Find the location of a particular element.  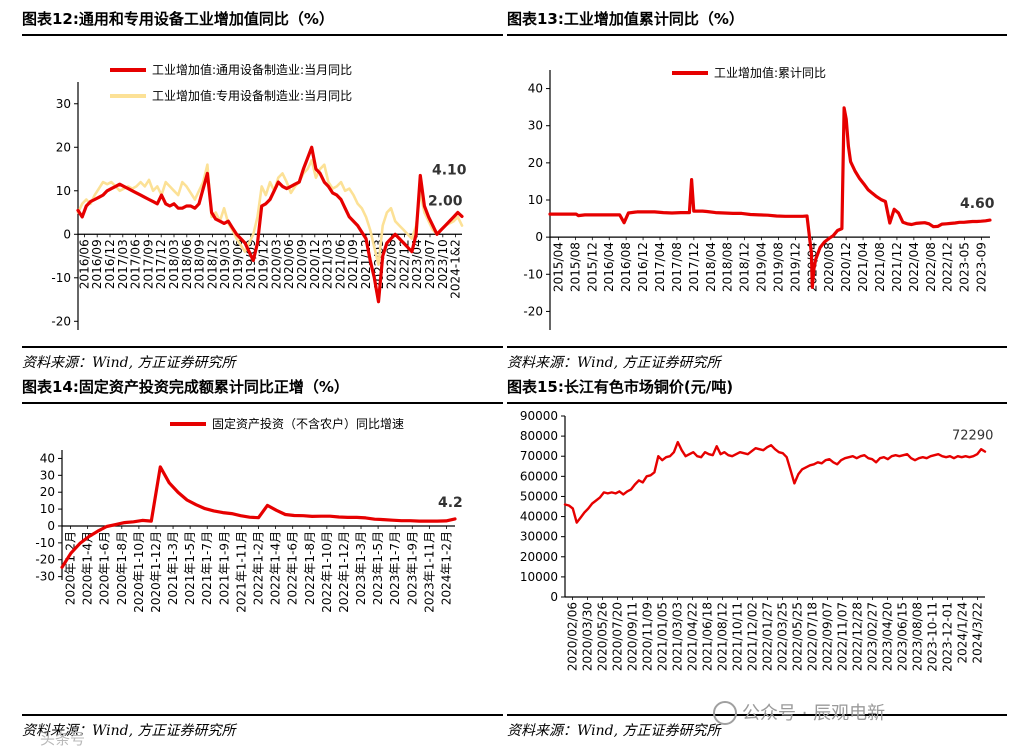

c15-x-tick-9: 2021/06/18 is located at coordinates (708, 636).